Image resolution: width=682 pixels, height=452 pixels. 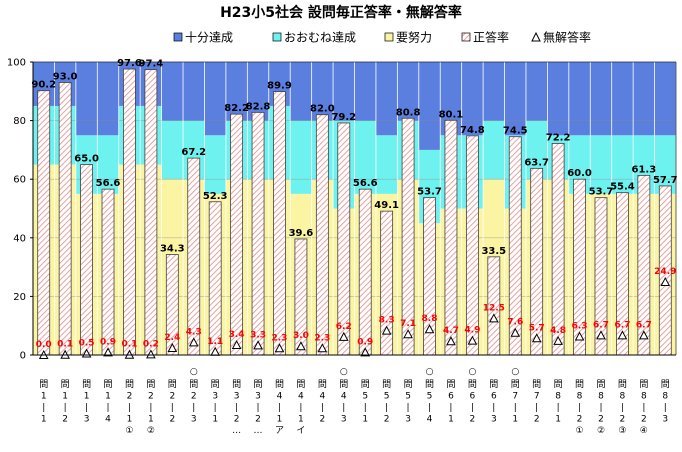 What do you see at coordinates (19, 297) in the screenshot?
I see `y-tick-label: 20` at bounding box center [19, 297].